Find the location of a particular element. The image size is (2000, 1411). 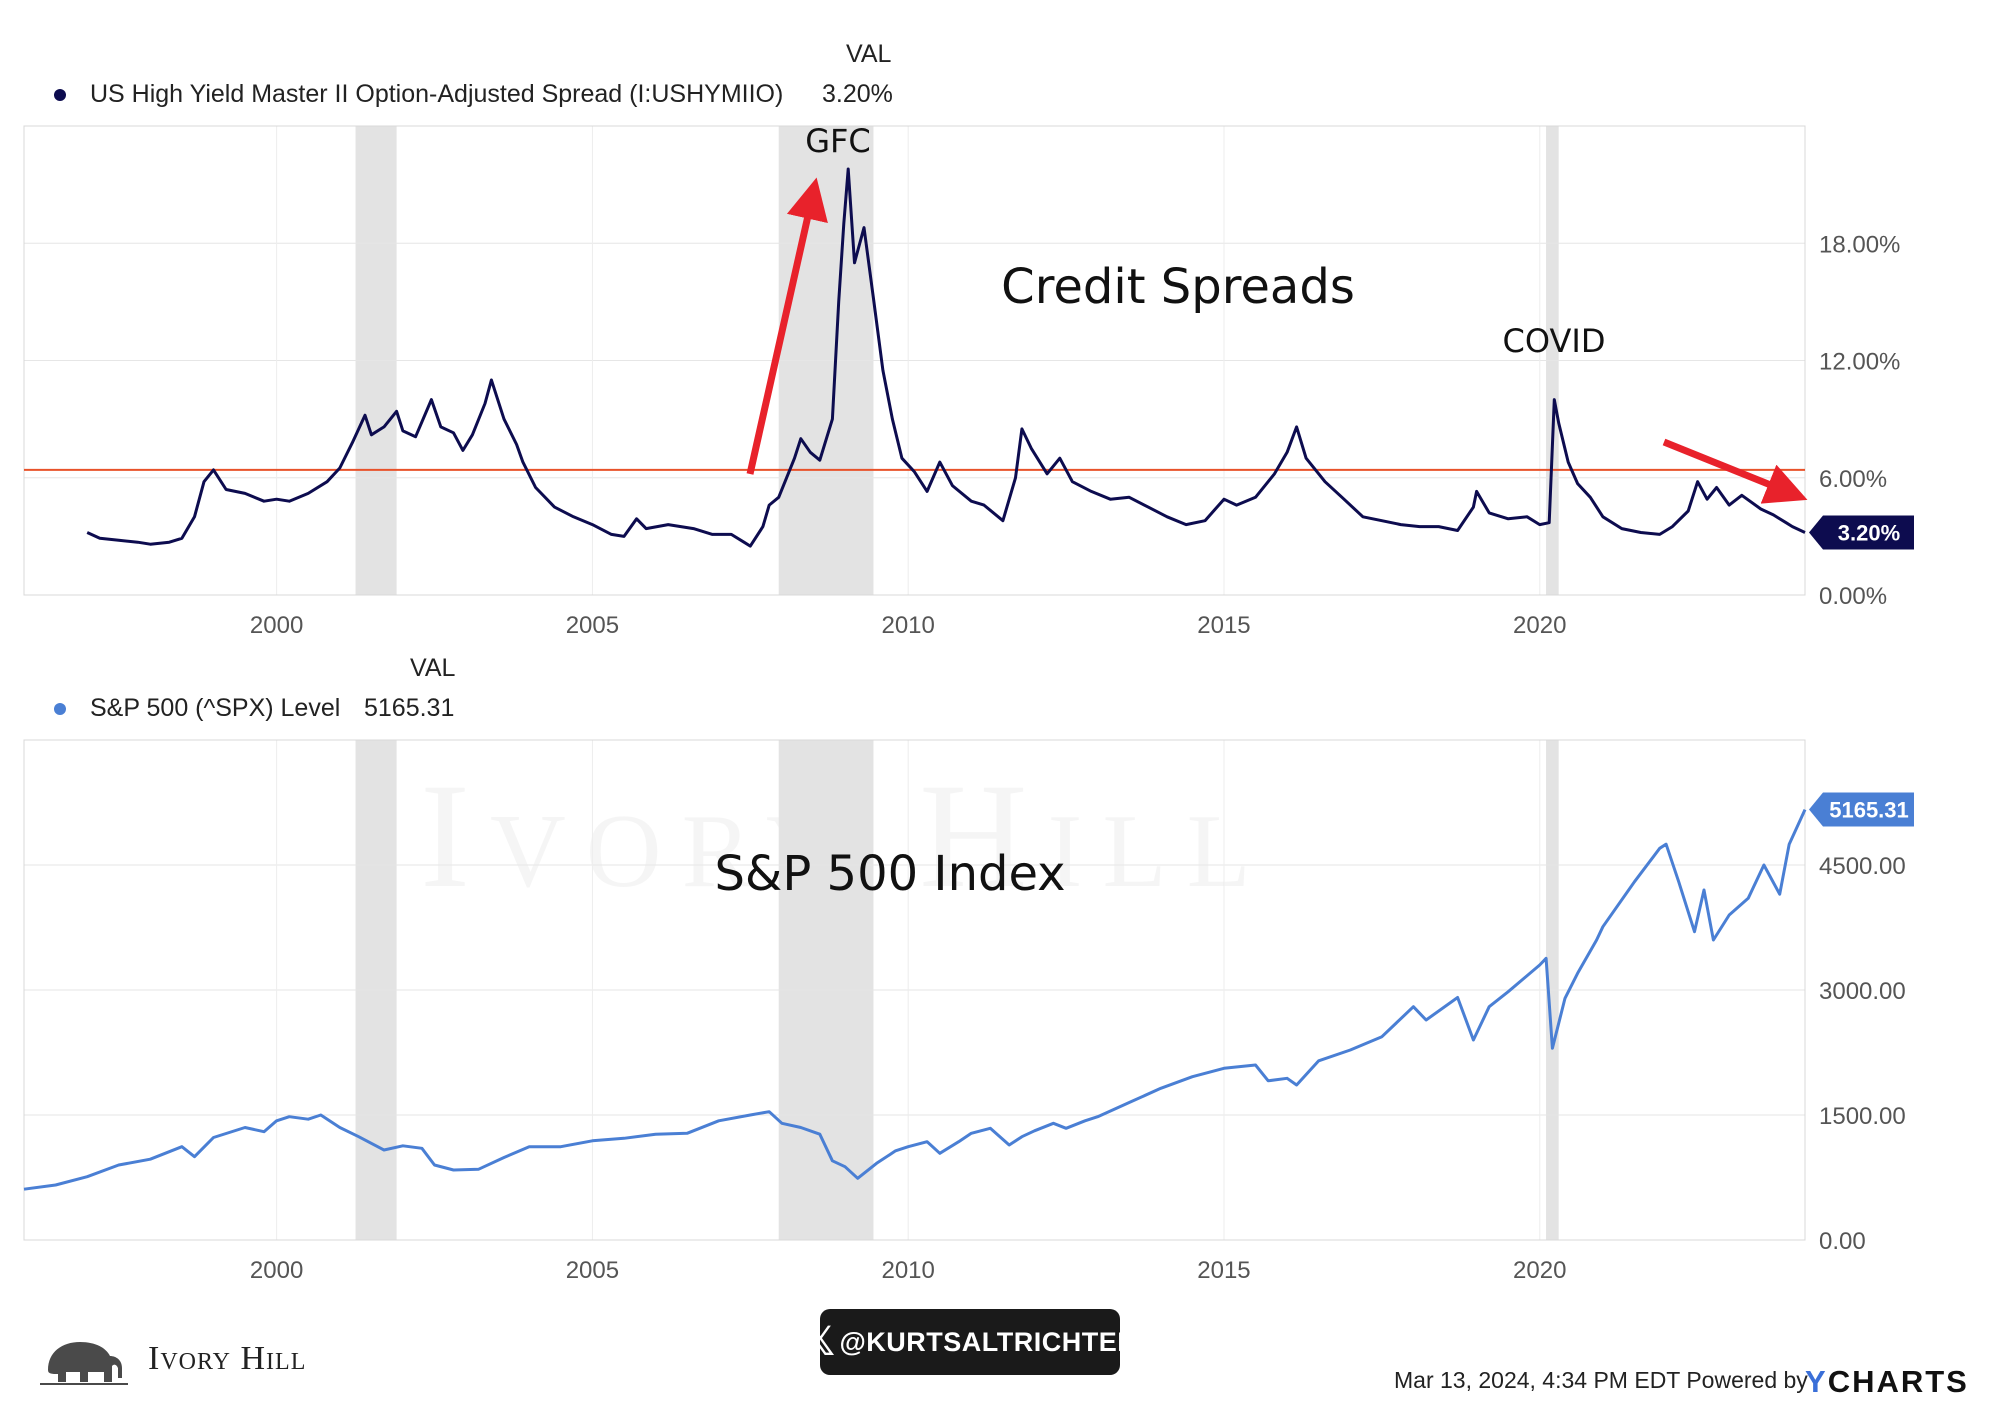

spx-ytick-label: 1500.00 is located at coordinates (1862, 1116).